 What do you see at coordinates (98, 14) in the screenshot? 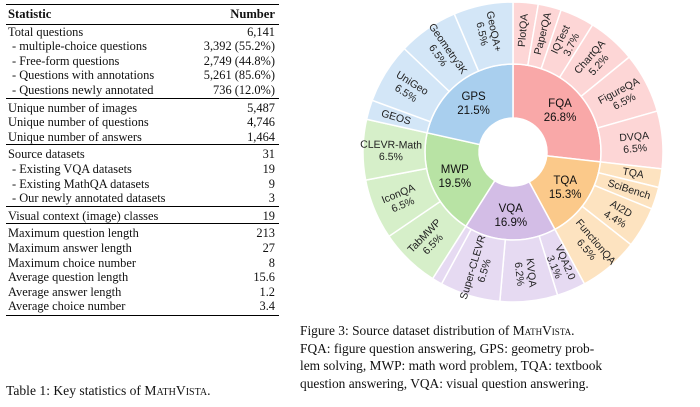
I see `header-statistic: Statistic` at bounding box center [98, 14].